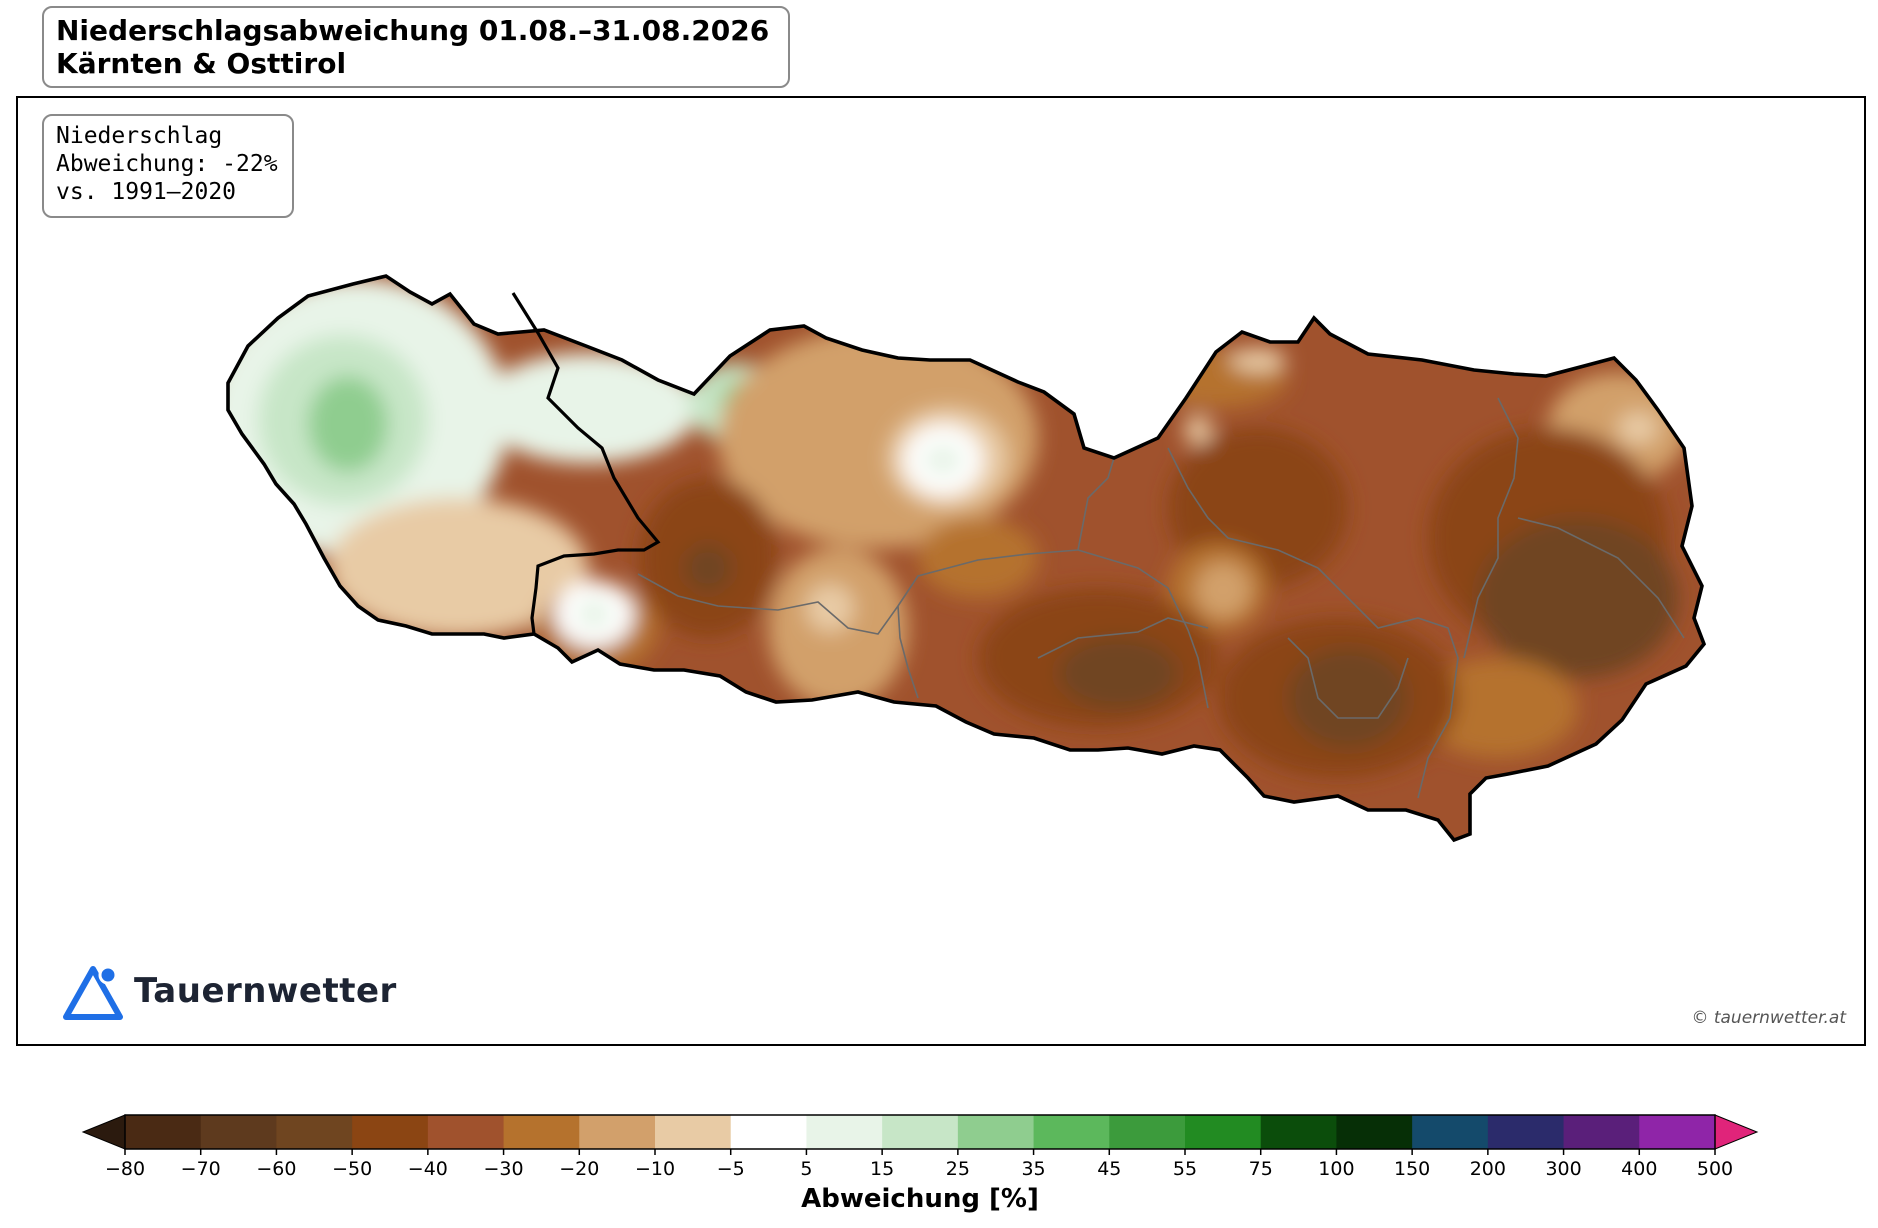  I want to click on colorbar-tick-label: −80, so click(125, 1169).